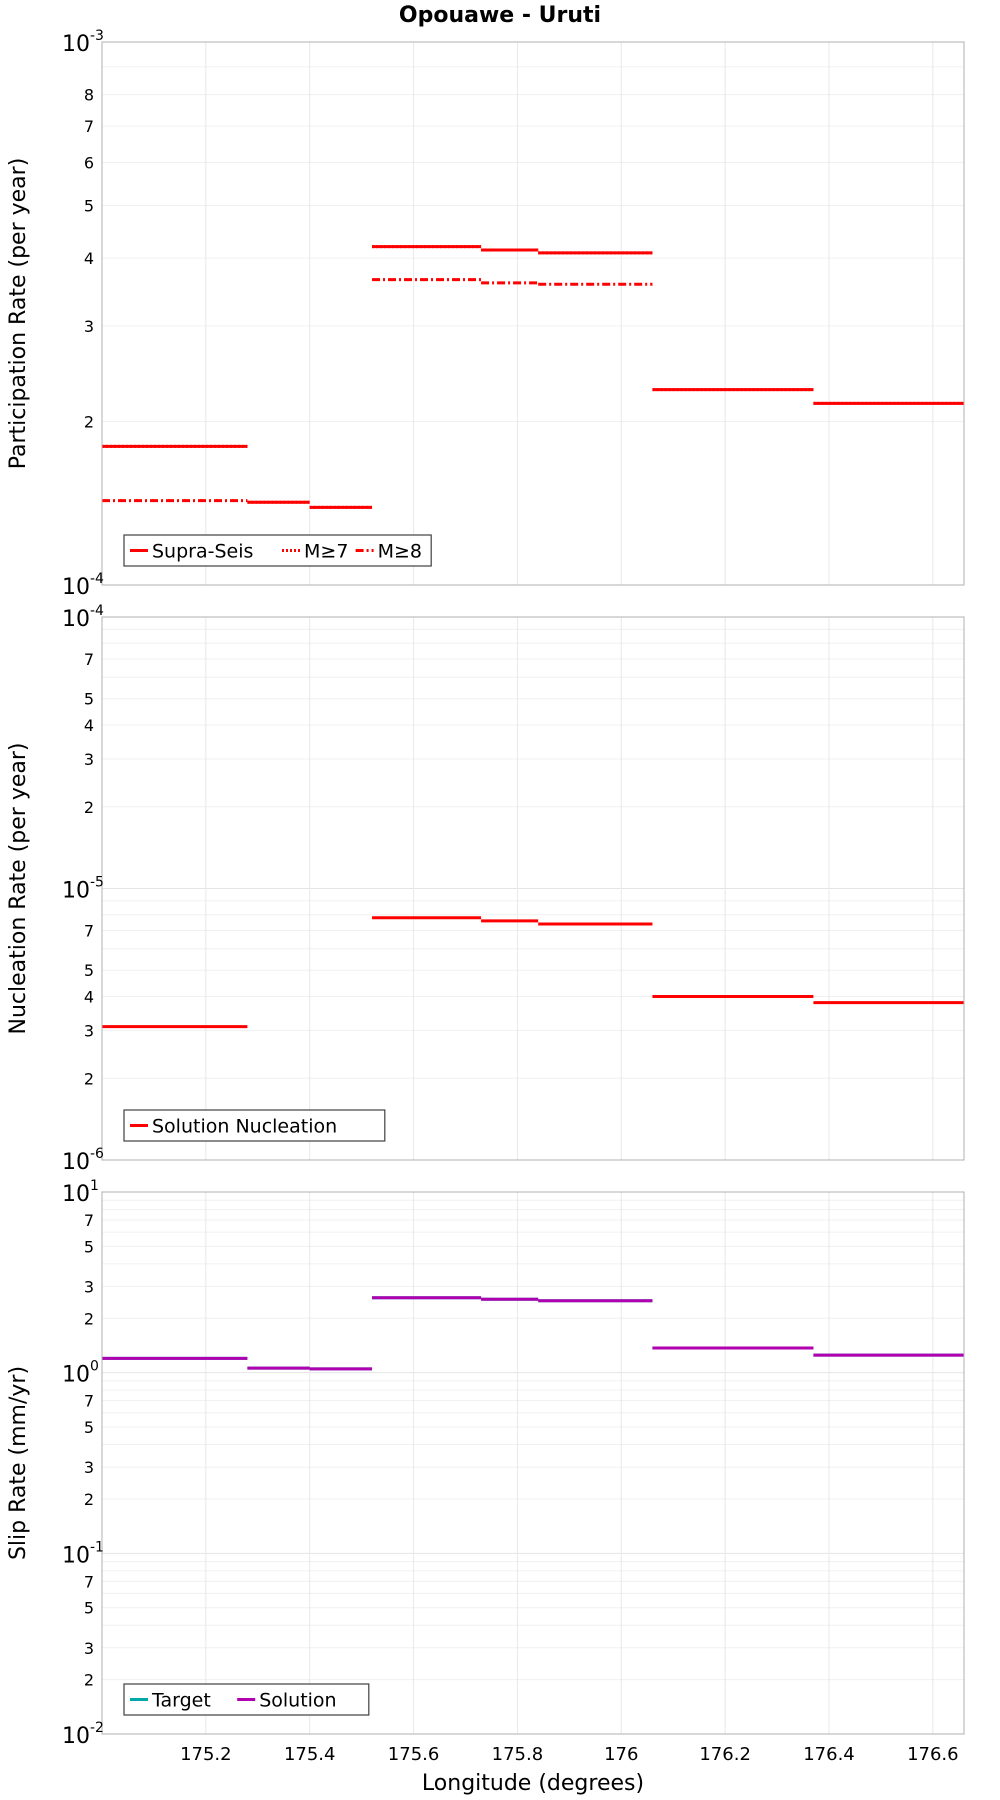  I want to click on legend-label: M≥7, so click(326, 552).